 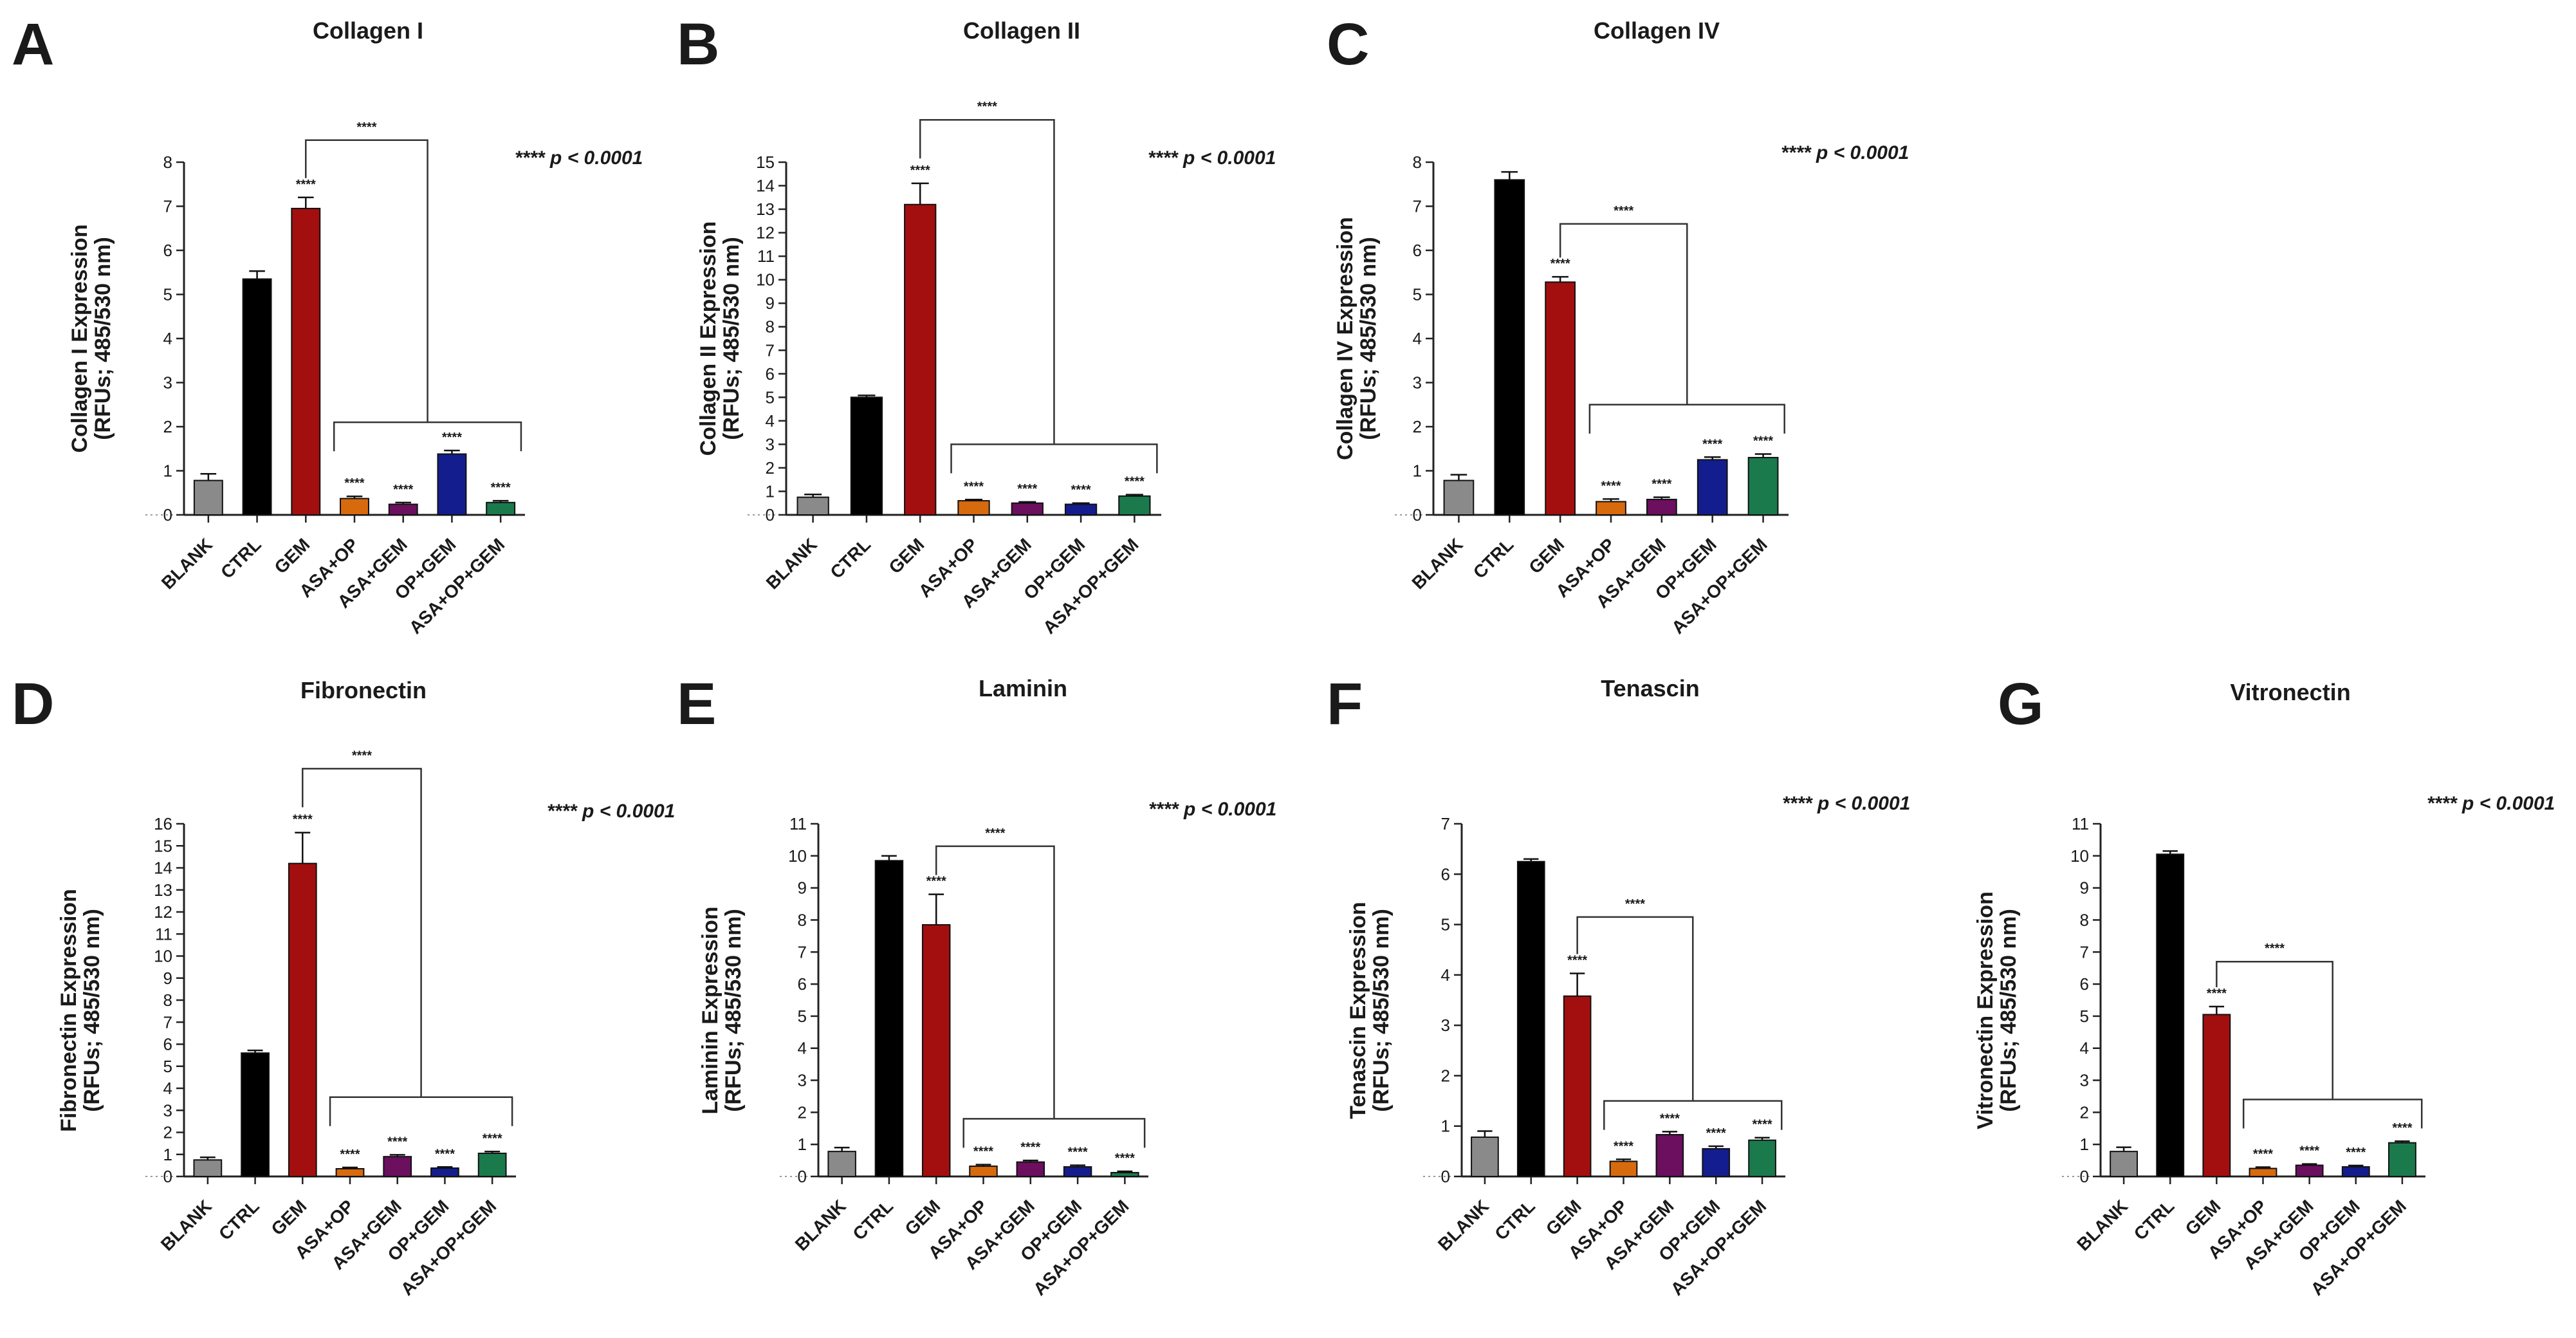 What do you see at coordinates (765, 233) in the screenshot?
I see `y-tick-label: 12` at bounding box center [765, 233].